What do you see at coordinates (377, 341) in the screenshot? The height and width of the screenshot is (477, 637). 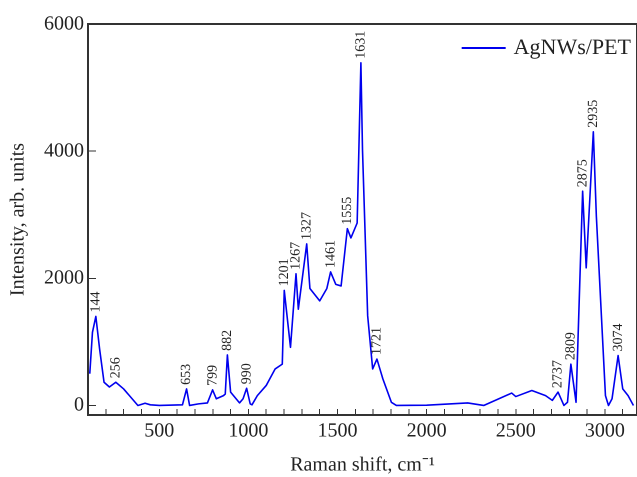 I see `annotation: 1721` at bounding box center [377, 341].